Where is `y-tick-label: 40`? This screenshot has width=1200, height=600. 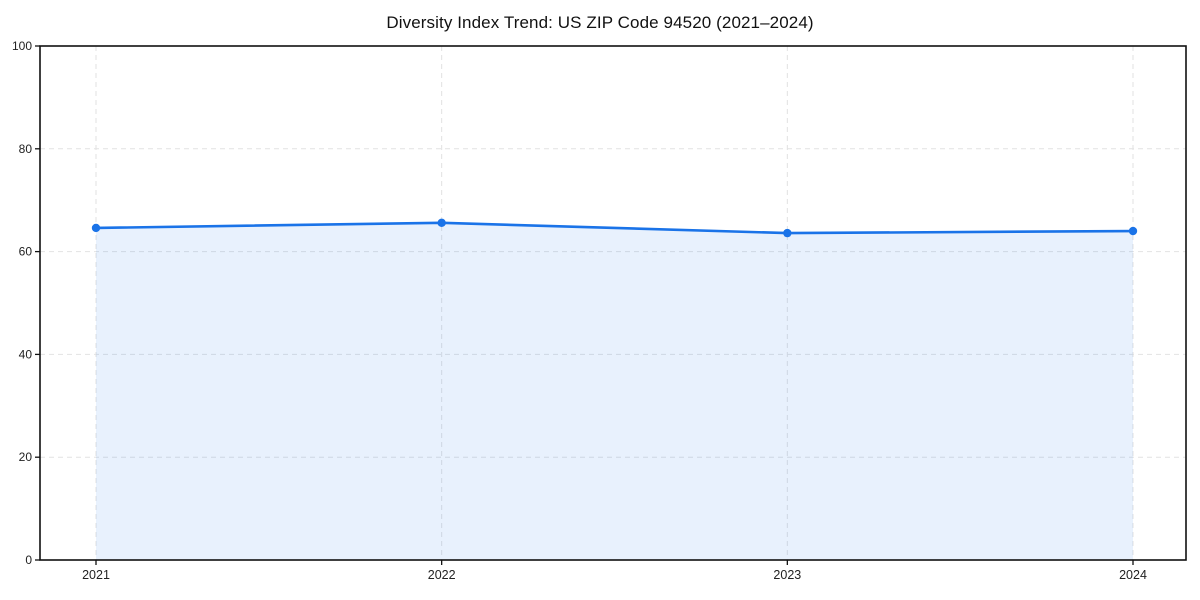 y-tick-label: 40 is located at coordinates (26, 354).